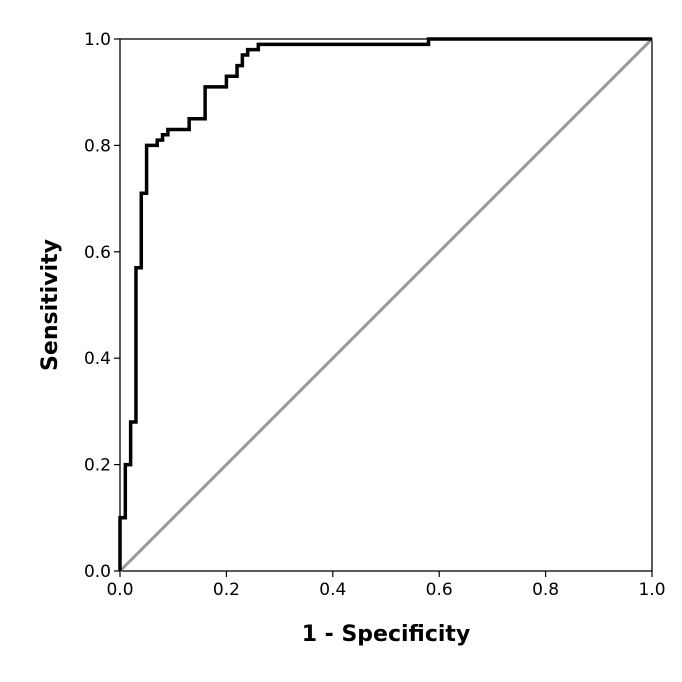  I want to click on y-tick-label: 1.0, so click(97, 40).